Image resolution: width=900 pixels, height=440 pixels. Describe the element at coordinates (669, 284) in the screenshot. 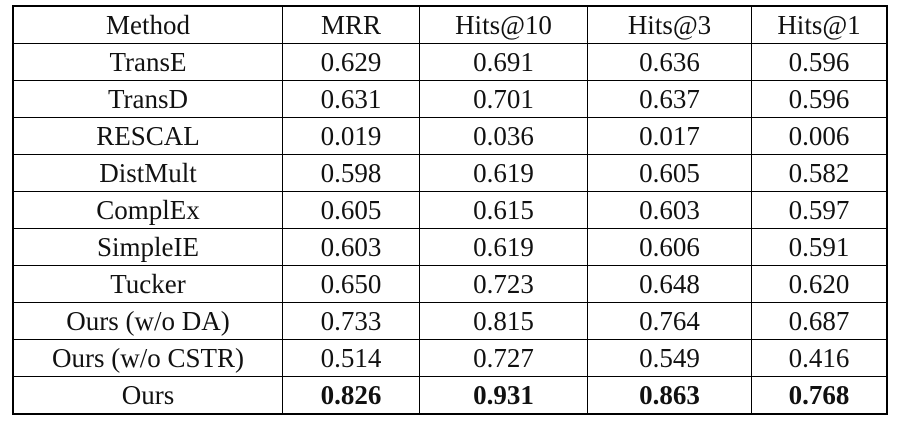

I see `value-cell: 0.648` at that location.